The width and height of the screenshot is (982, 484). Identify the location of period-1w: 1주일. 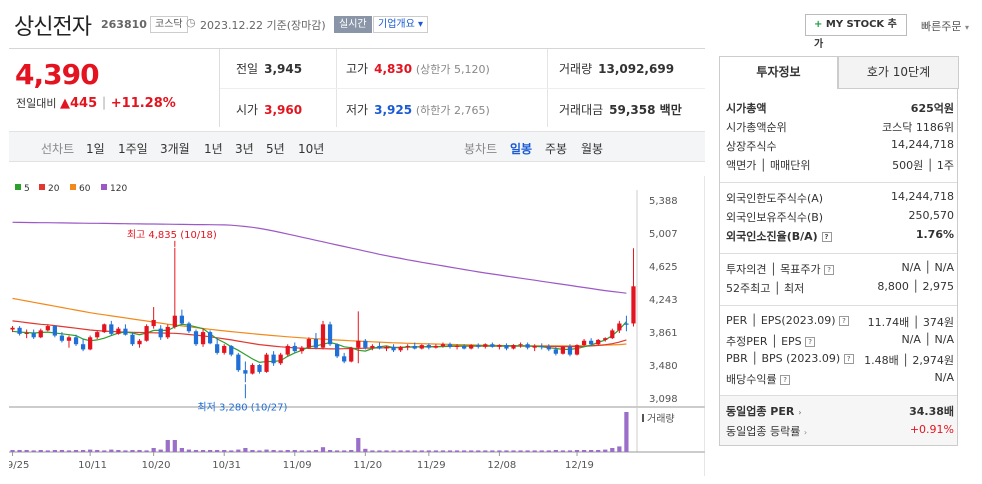
(133, 149).